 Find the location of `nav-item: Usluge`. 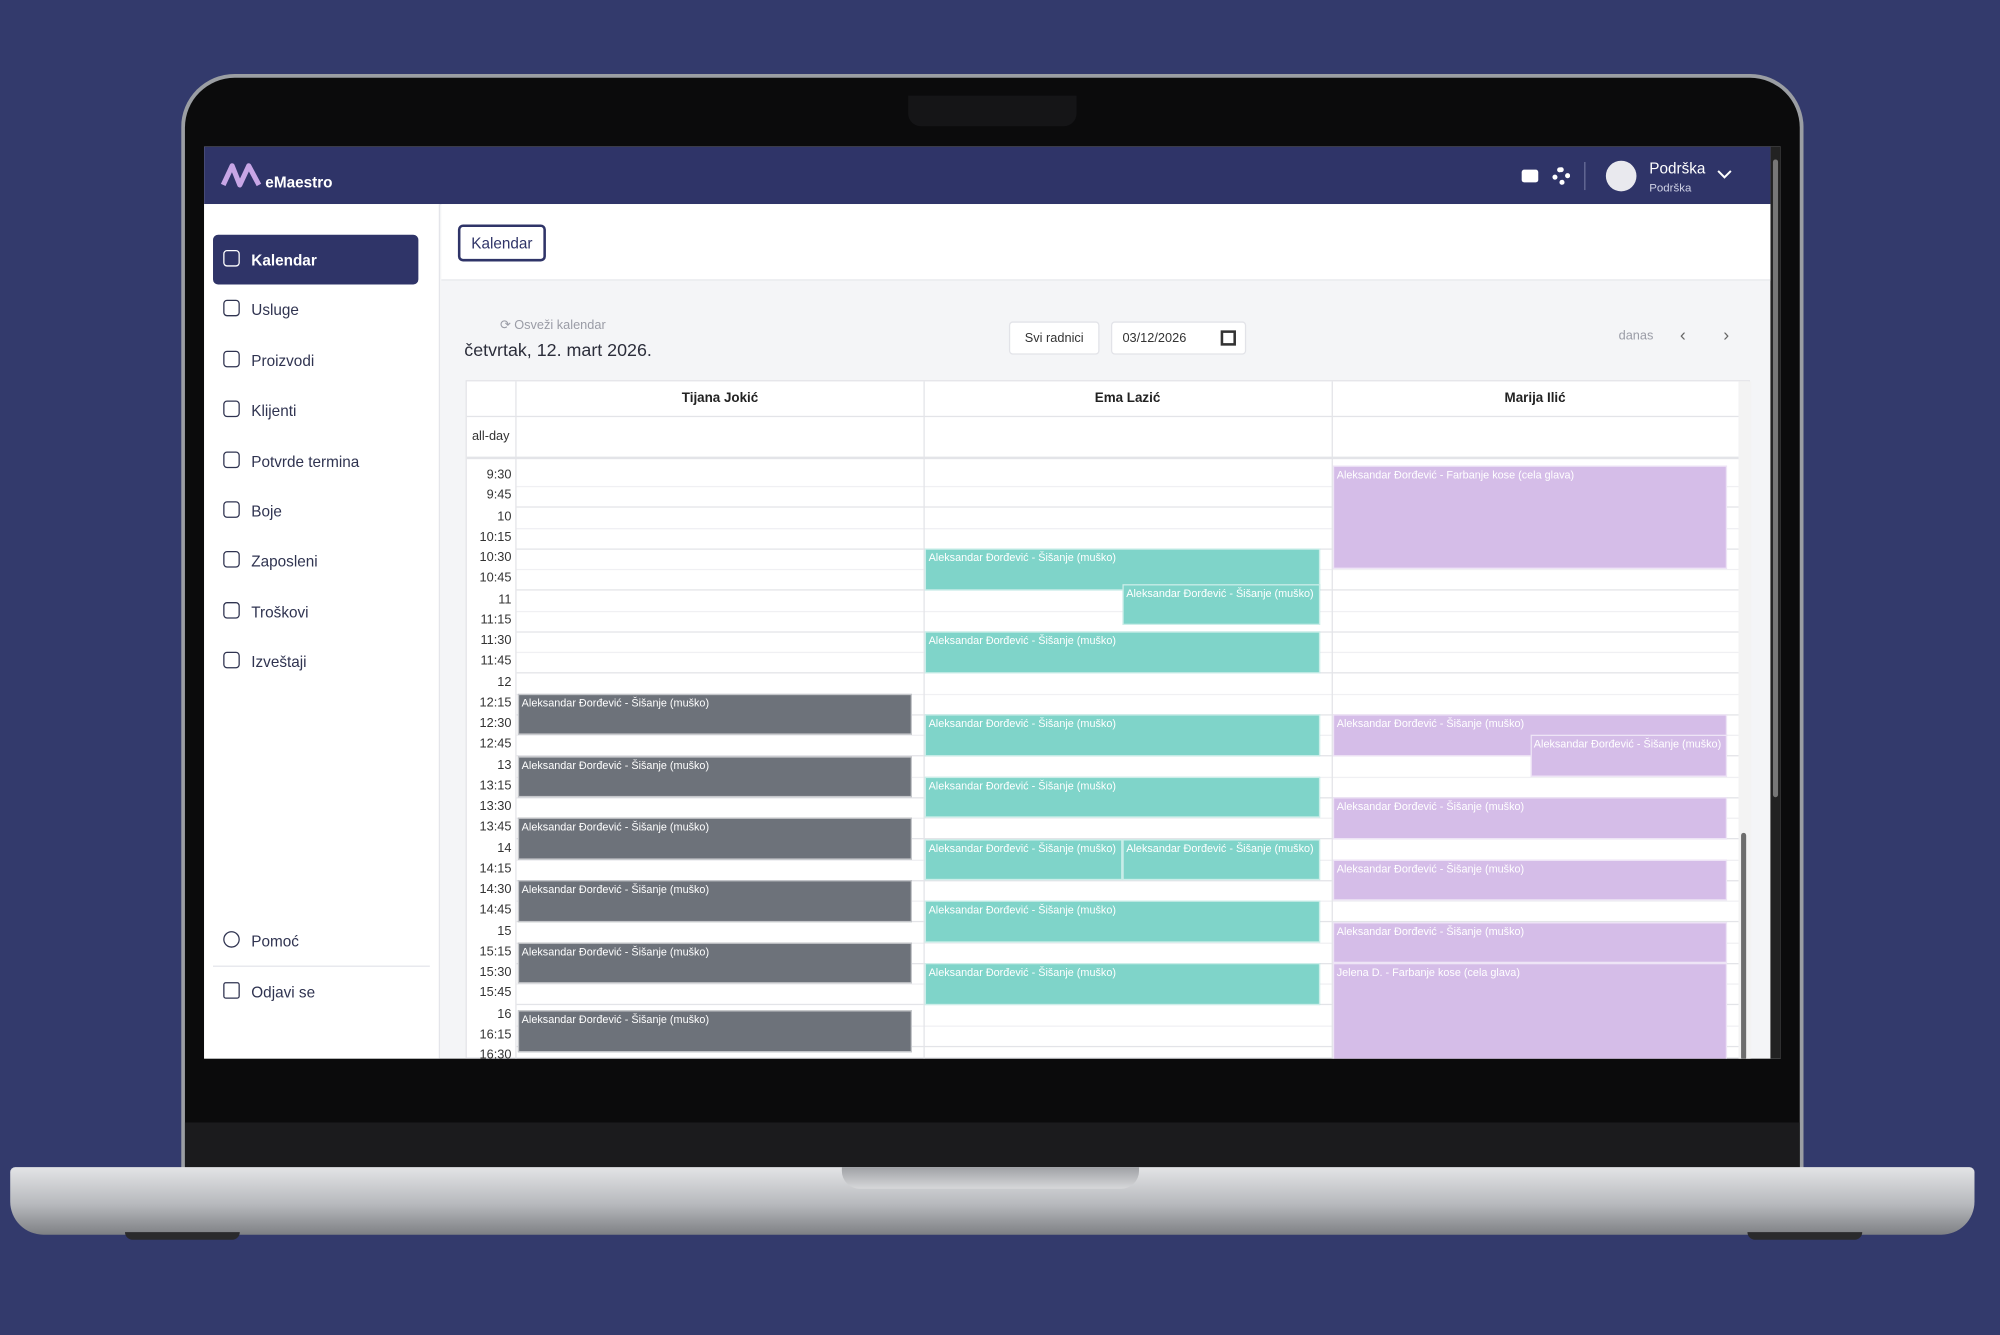

nav-item: Usluge is located at coordinates (315, 309).